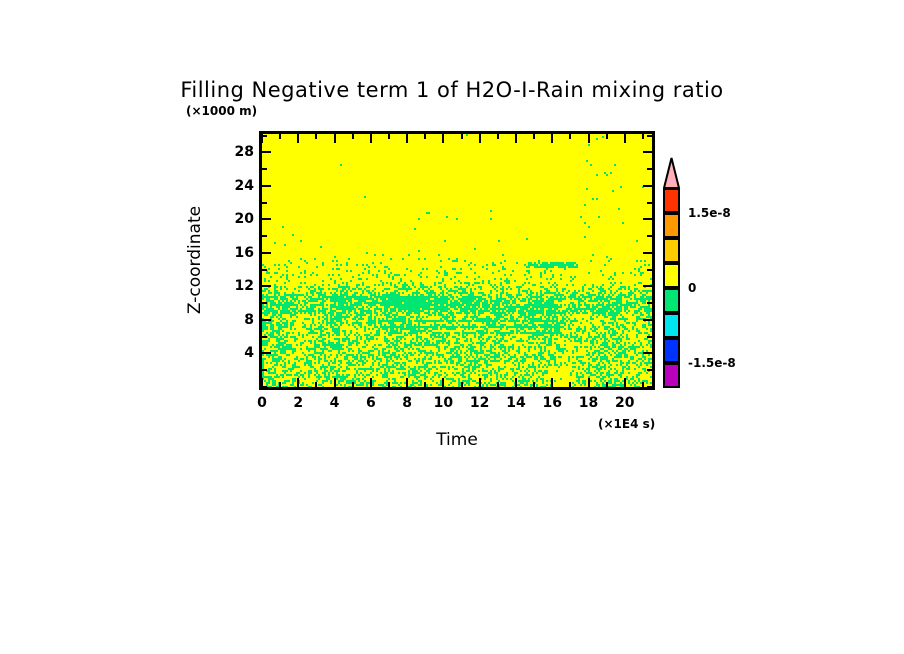  What do you see at coordinates (195, 260) in the screenshot?
I see `y-axis-title: Z-coordinate` at bounding box center [195, 260].